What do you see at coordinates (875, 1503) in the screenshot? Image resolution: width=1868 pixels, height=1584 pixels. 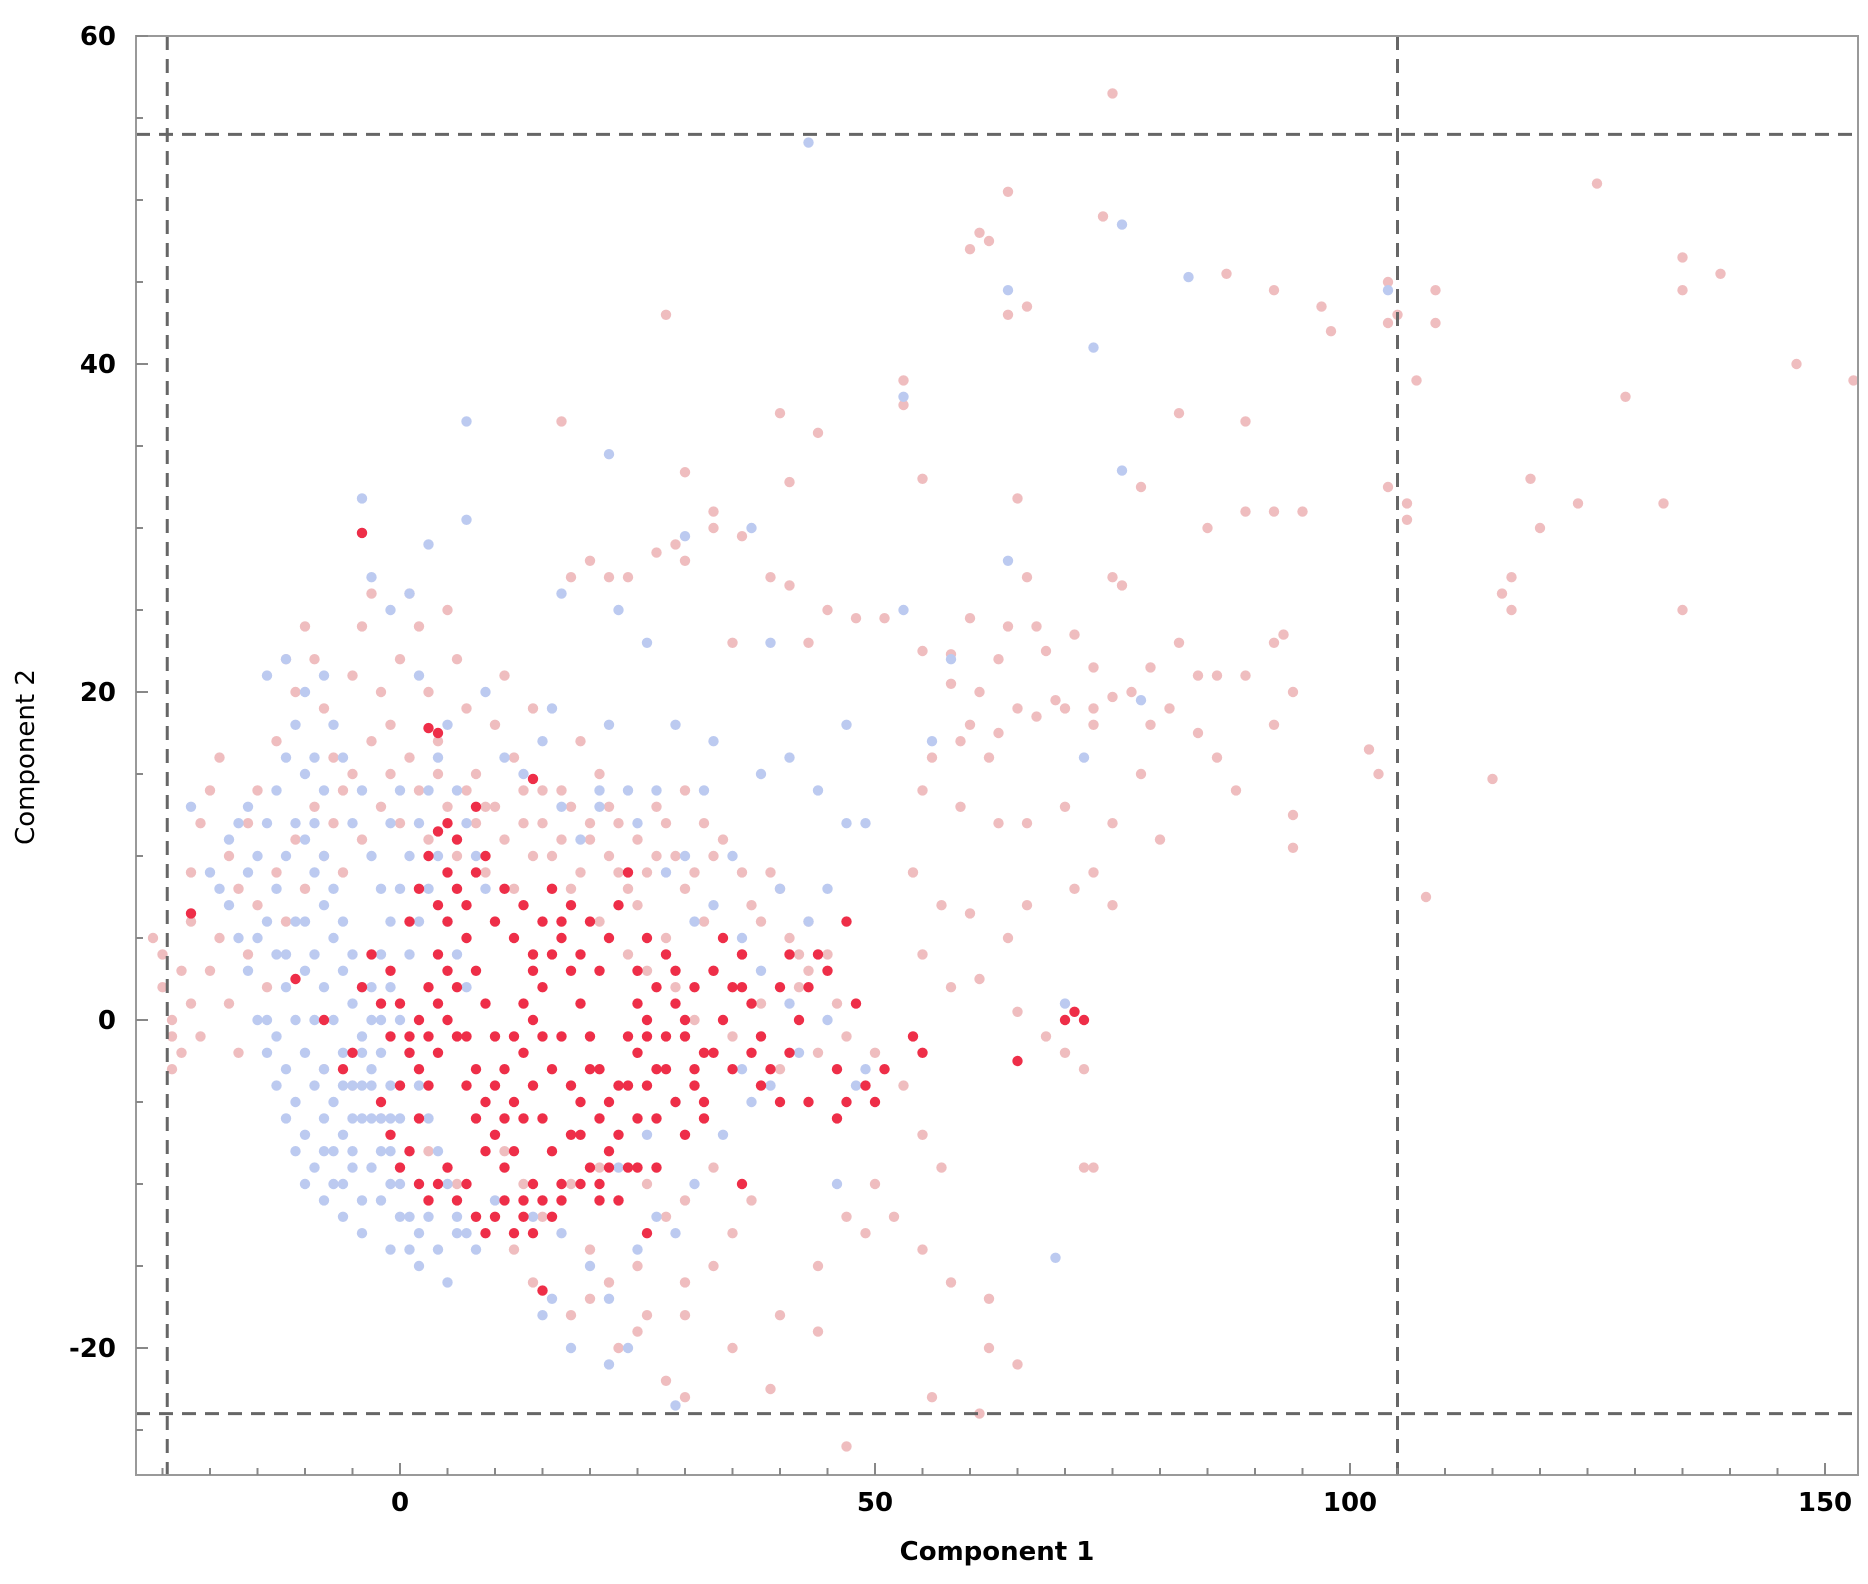 I see `x-tick-label: 50` at bounding box center [875, 1503].